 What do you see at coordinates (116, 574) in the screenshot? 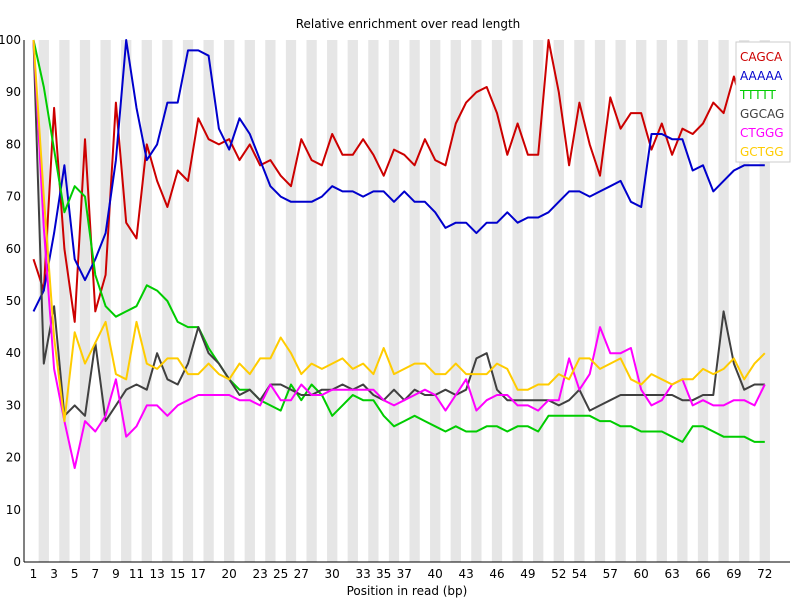
I see `x-tick-label: 9` at bounding box center [116, 574].